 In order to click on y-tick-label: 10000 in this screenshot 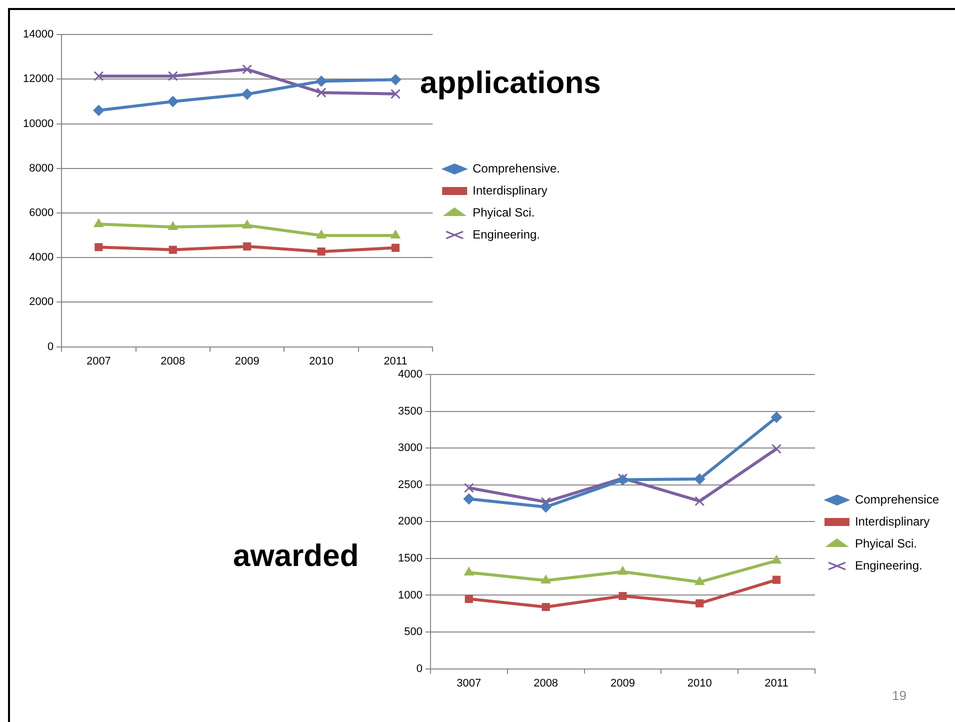, I will do `click(38, 124)`.